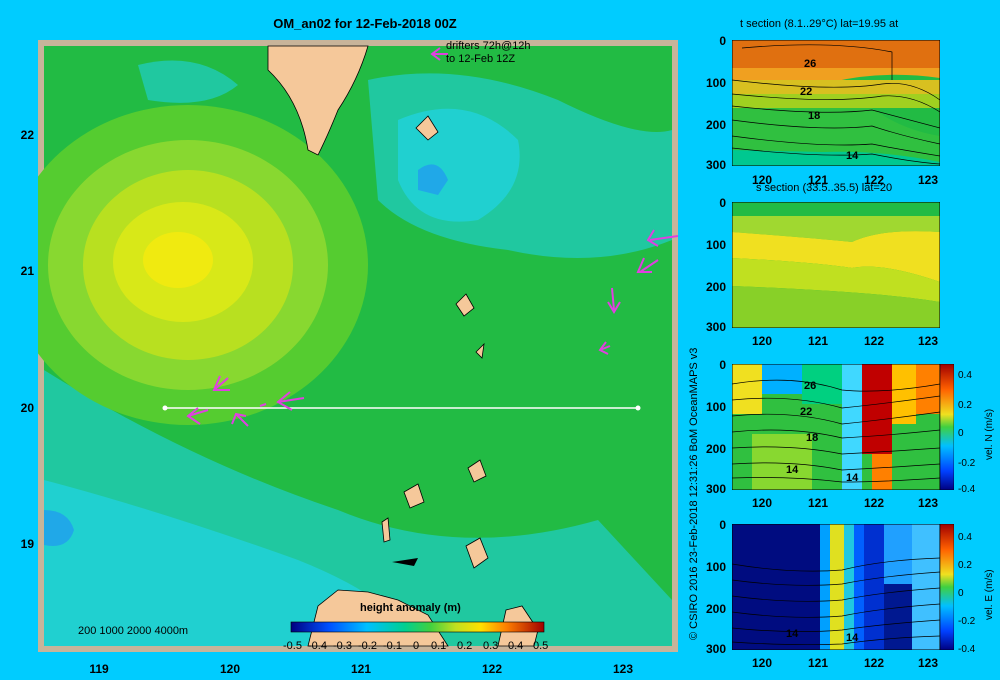  I want to click on colorbar-tick: -0.3, so click(342, 646).